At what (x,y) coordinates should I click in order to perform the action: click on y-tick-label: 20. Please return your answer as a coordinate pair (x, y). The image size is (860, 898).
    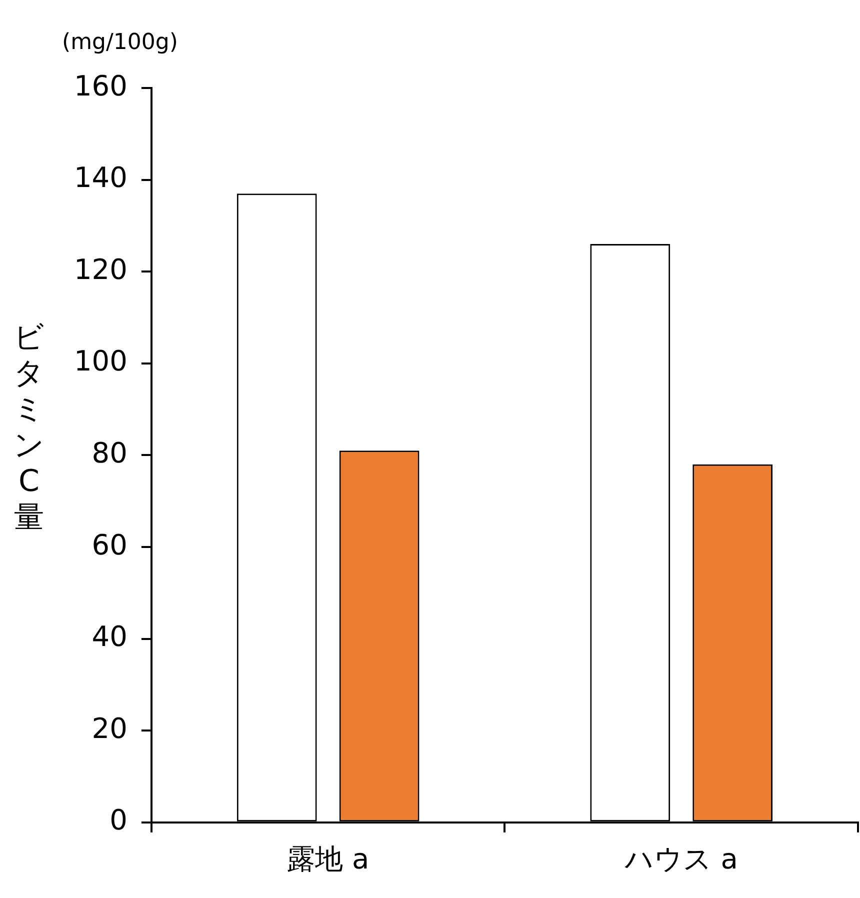
    Looking at the image, I should click on (110, 728).